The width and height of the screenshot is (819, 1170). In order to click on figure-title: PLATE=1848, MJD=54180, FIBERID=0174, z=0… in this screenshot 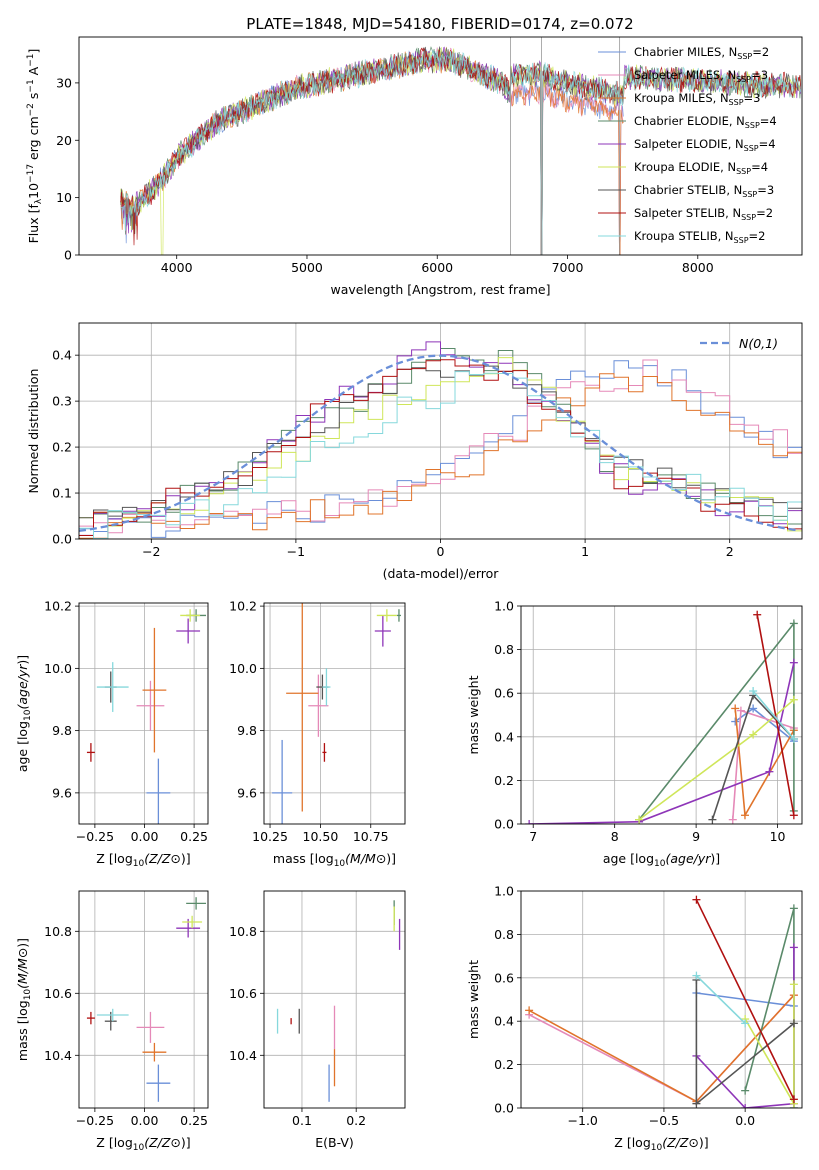, I will do `click(439, 24)`.